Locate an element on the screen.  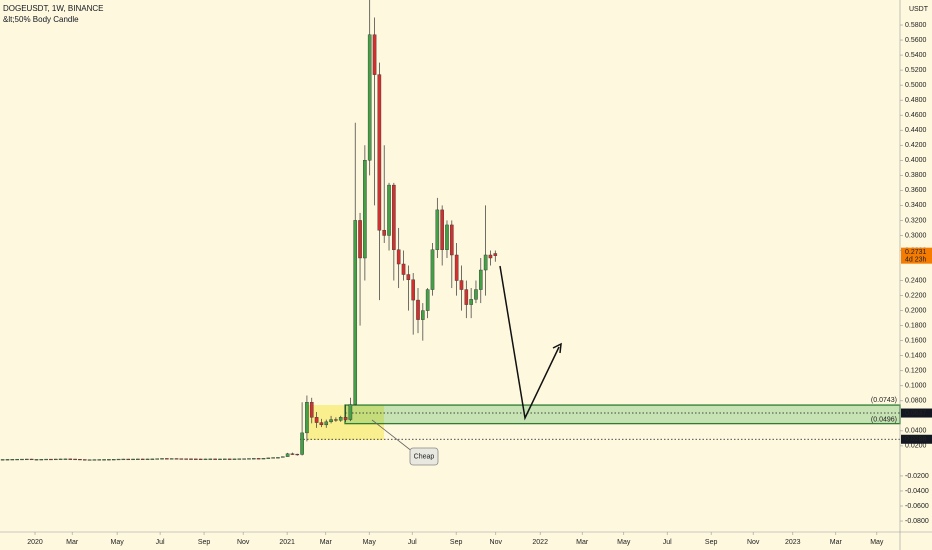
y-tick-label: 0.3800 is located at coordinates (916, 175).